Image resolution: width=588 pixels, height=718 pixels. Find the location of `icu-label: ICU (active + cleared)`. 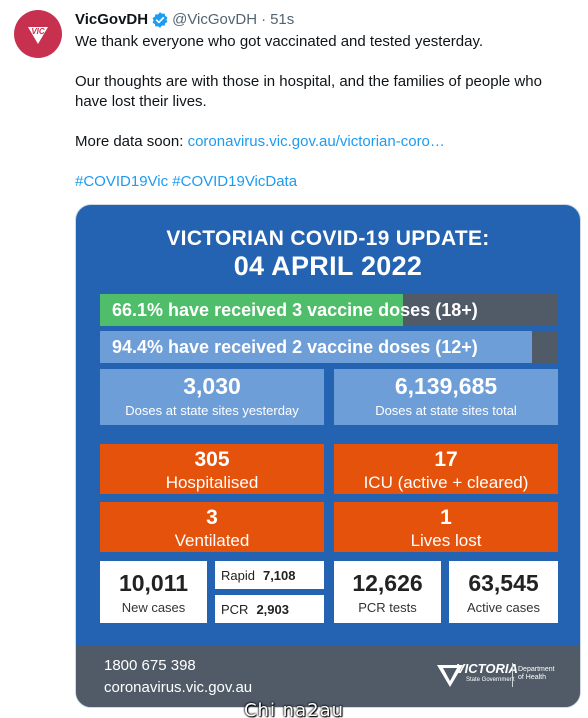

icu-label: ICU (active + cleared) is located at coordinates (446, 482).